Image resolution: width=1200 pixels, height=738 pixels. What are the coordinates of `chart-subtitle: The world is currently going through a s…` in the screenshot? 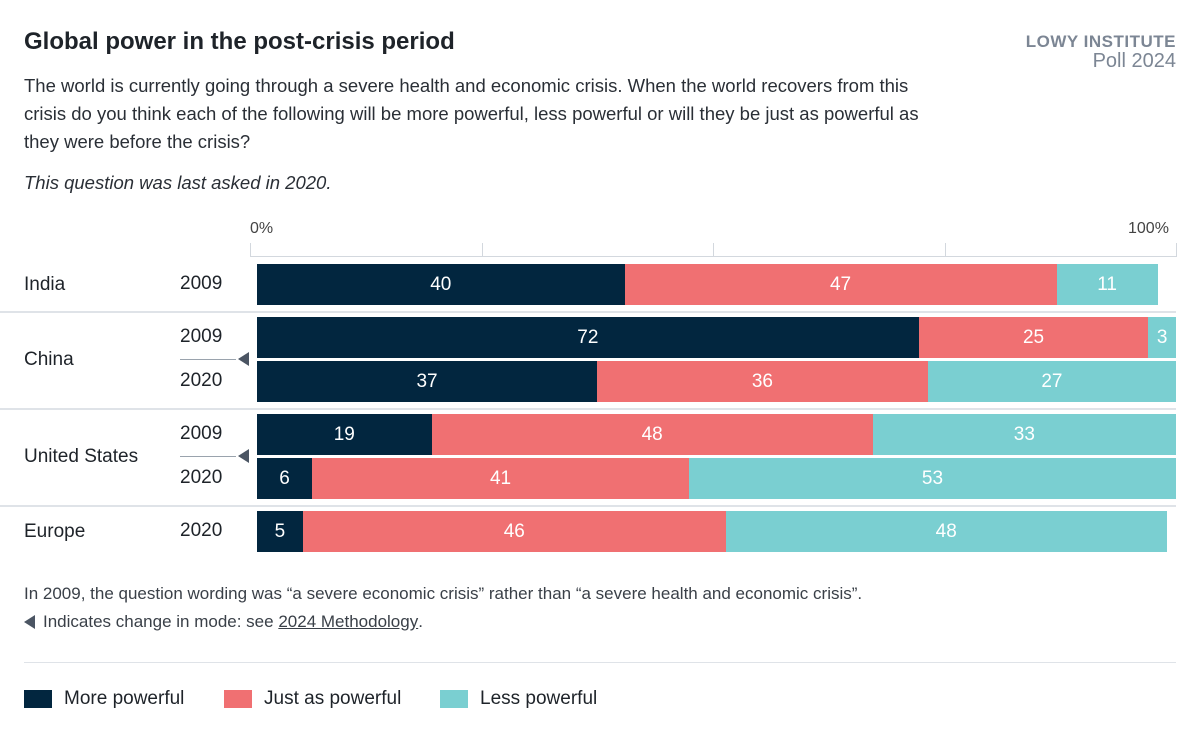 It's located at (471, 113).